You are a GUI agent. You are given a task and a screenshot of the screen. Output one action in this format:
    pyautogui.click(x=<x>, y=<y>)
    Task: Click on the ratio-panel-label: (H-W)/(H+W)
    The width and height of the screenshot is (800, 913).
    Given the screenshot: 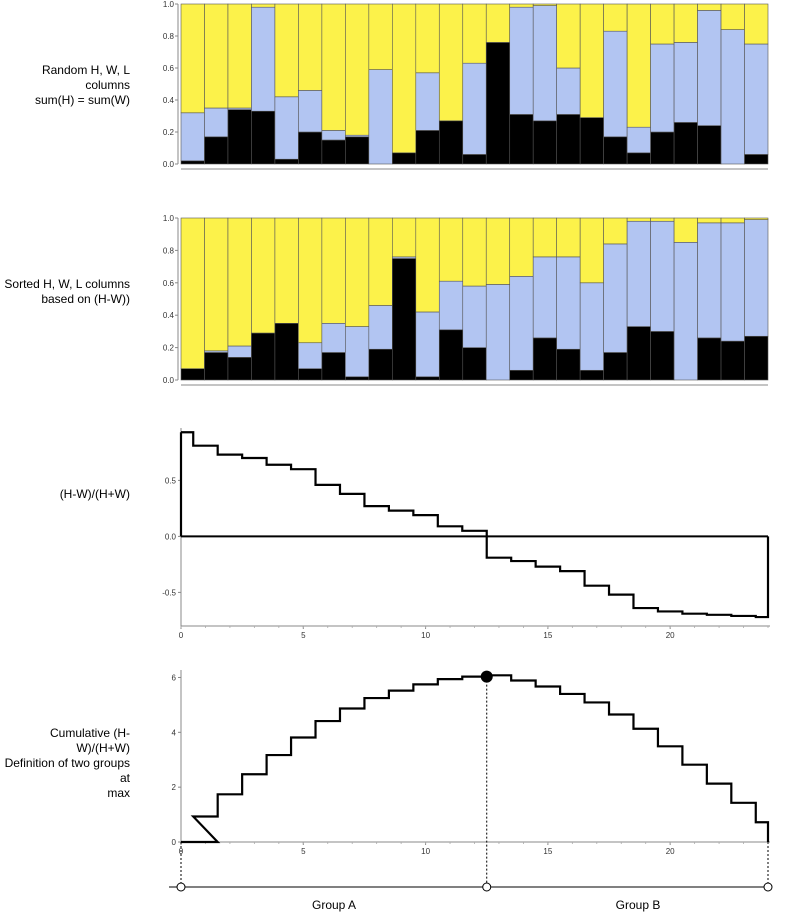 What is the action you would take?
    pyautogui.click(x=94, y=494)
    